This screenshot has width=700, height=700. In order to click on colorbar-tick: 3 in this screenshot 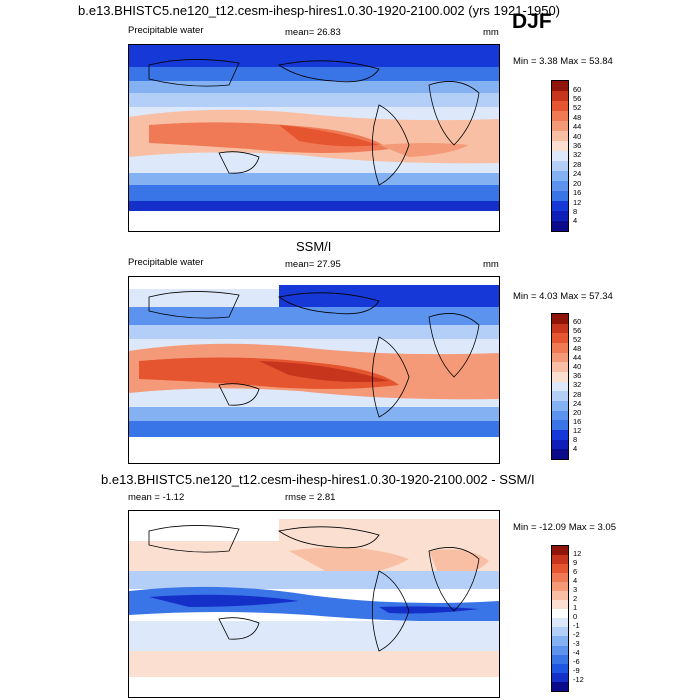, I will do `click(575, 589)`.